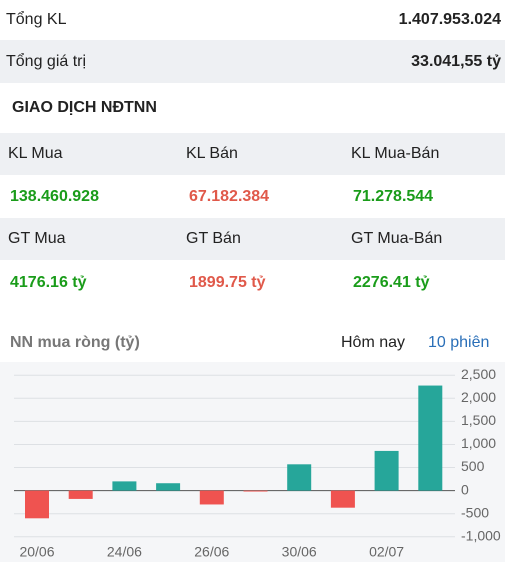  What do you see at coordinates (211, 552) in the screenshot?
I see `x-tick-label: 26/06` at bounding box center [211, 552].